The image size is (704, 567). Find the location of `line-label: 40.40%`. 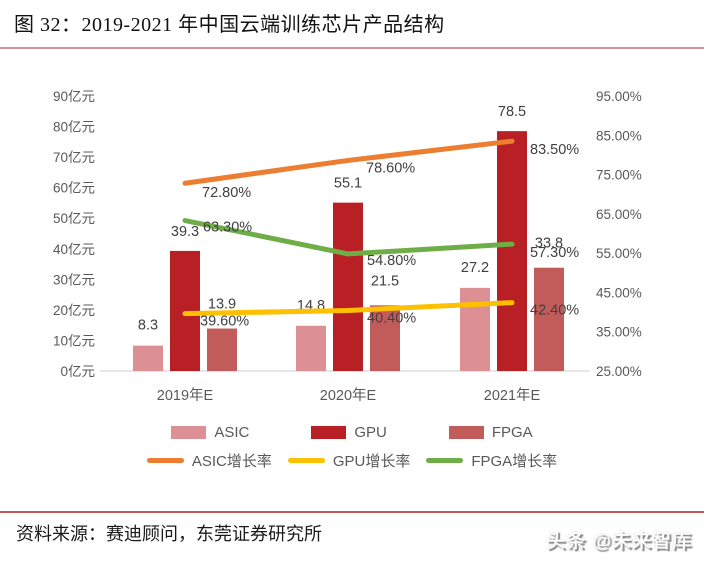

line-label: 40.40% is located at coordinates (391, 319).